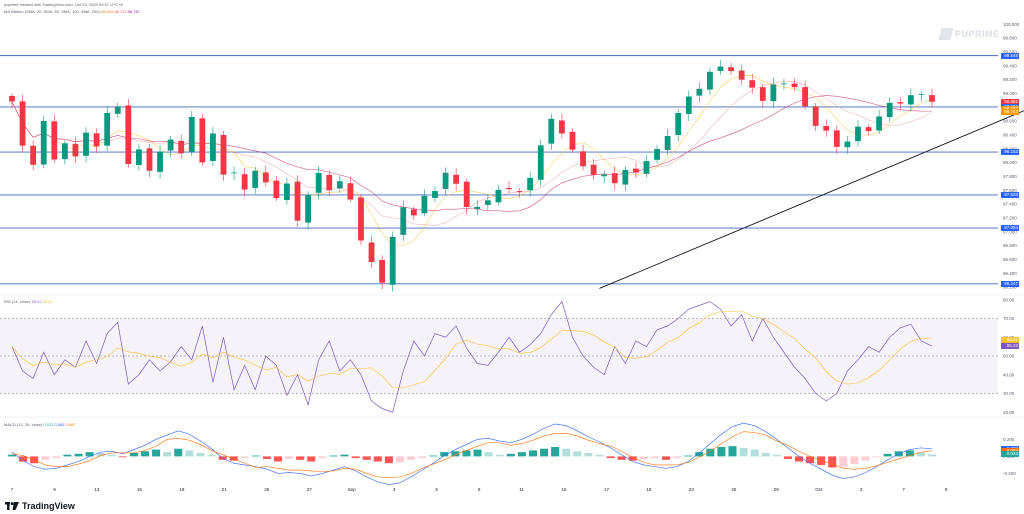 The height and width of the screenshot is (514, 1024). What do you see at coordinates (1010, 79) in the screenshot?
I see `price-axis-tick: 99.200` at bounding box center [1010, 79].